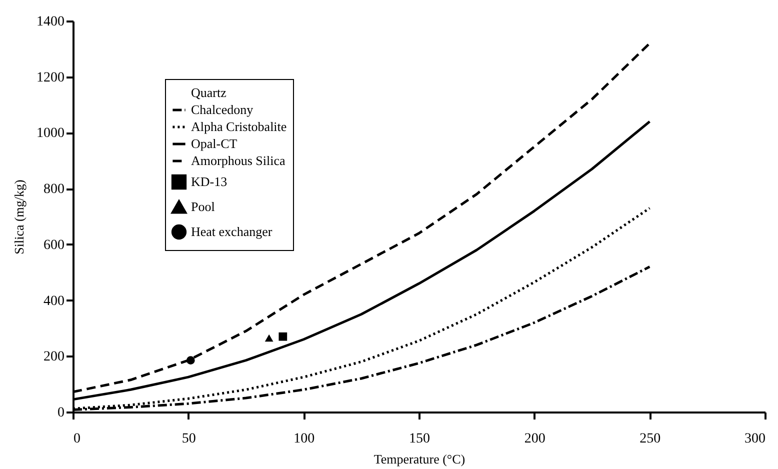  I want to click on legend-label: Pool, so click(203, 206).